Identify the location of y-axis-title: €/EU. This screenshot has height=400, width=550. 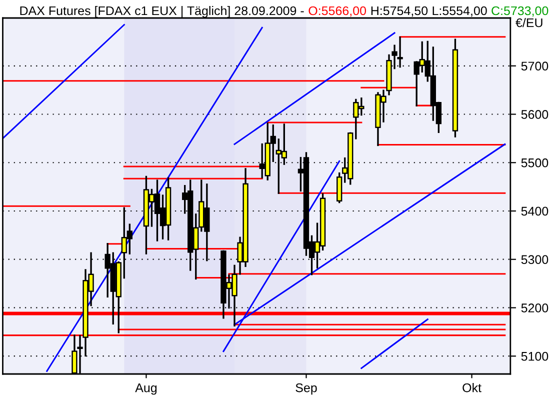
(529, 23).